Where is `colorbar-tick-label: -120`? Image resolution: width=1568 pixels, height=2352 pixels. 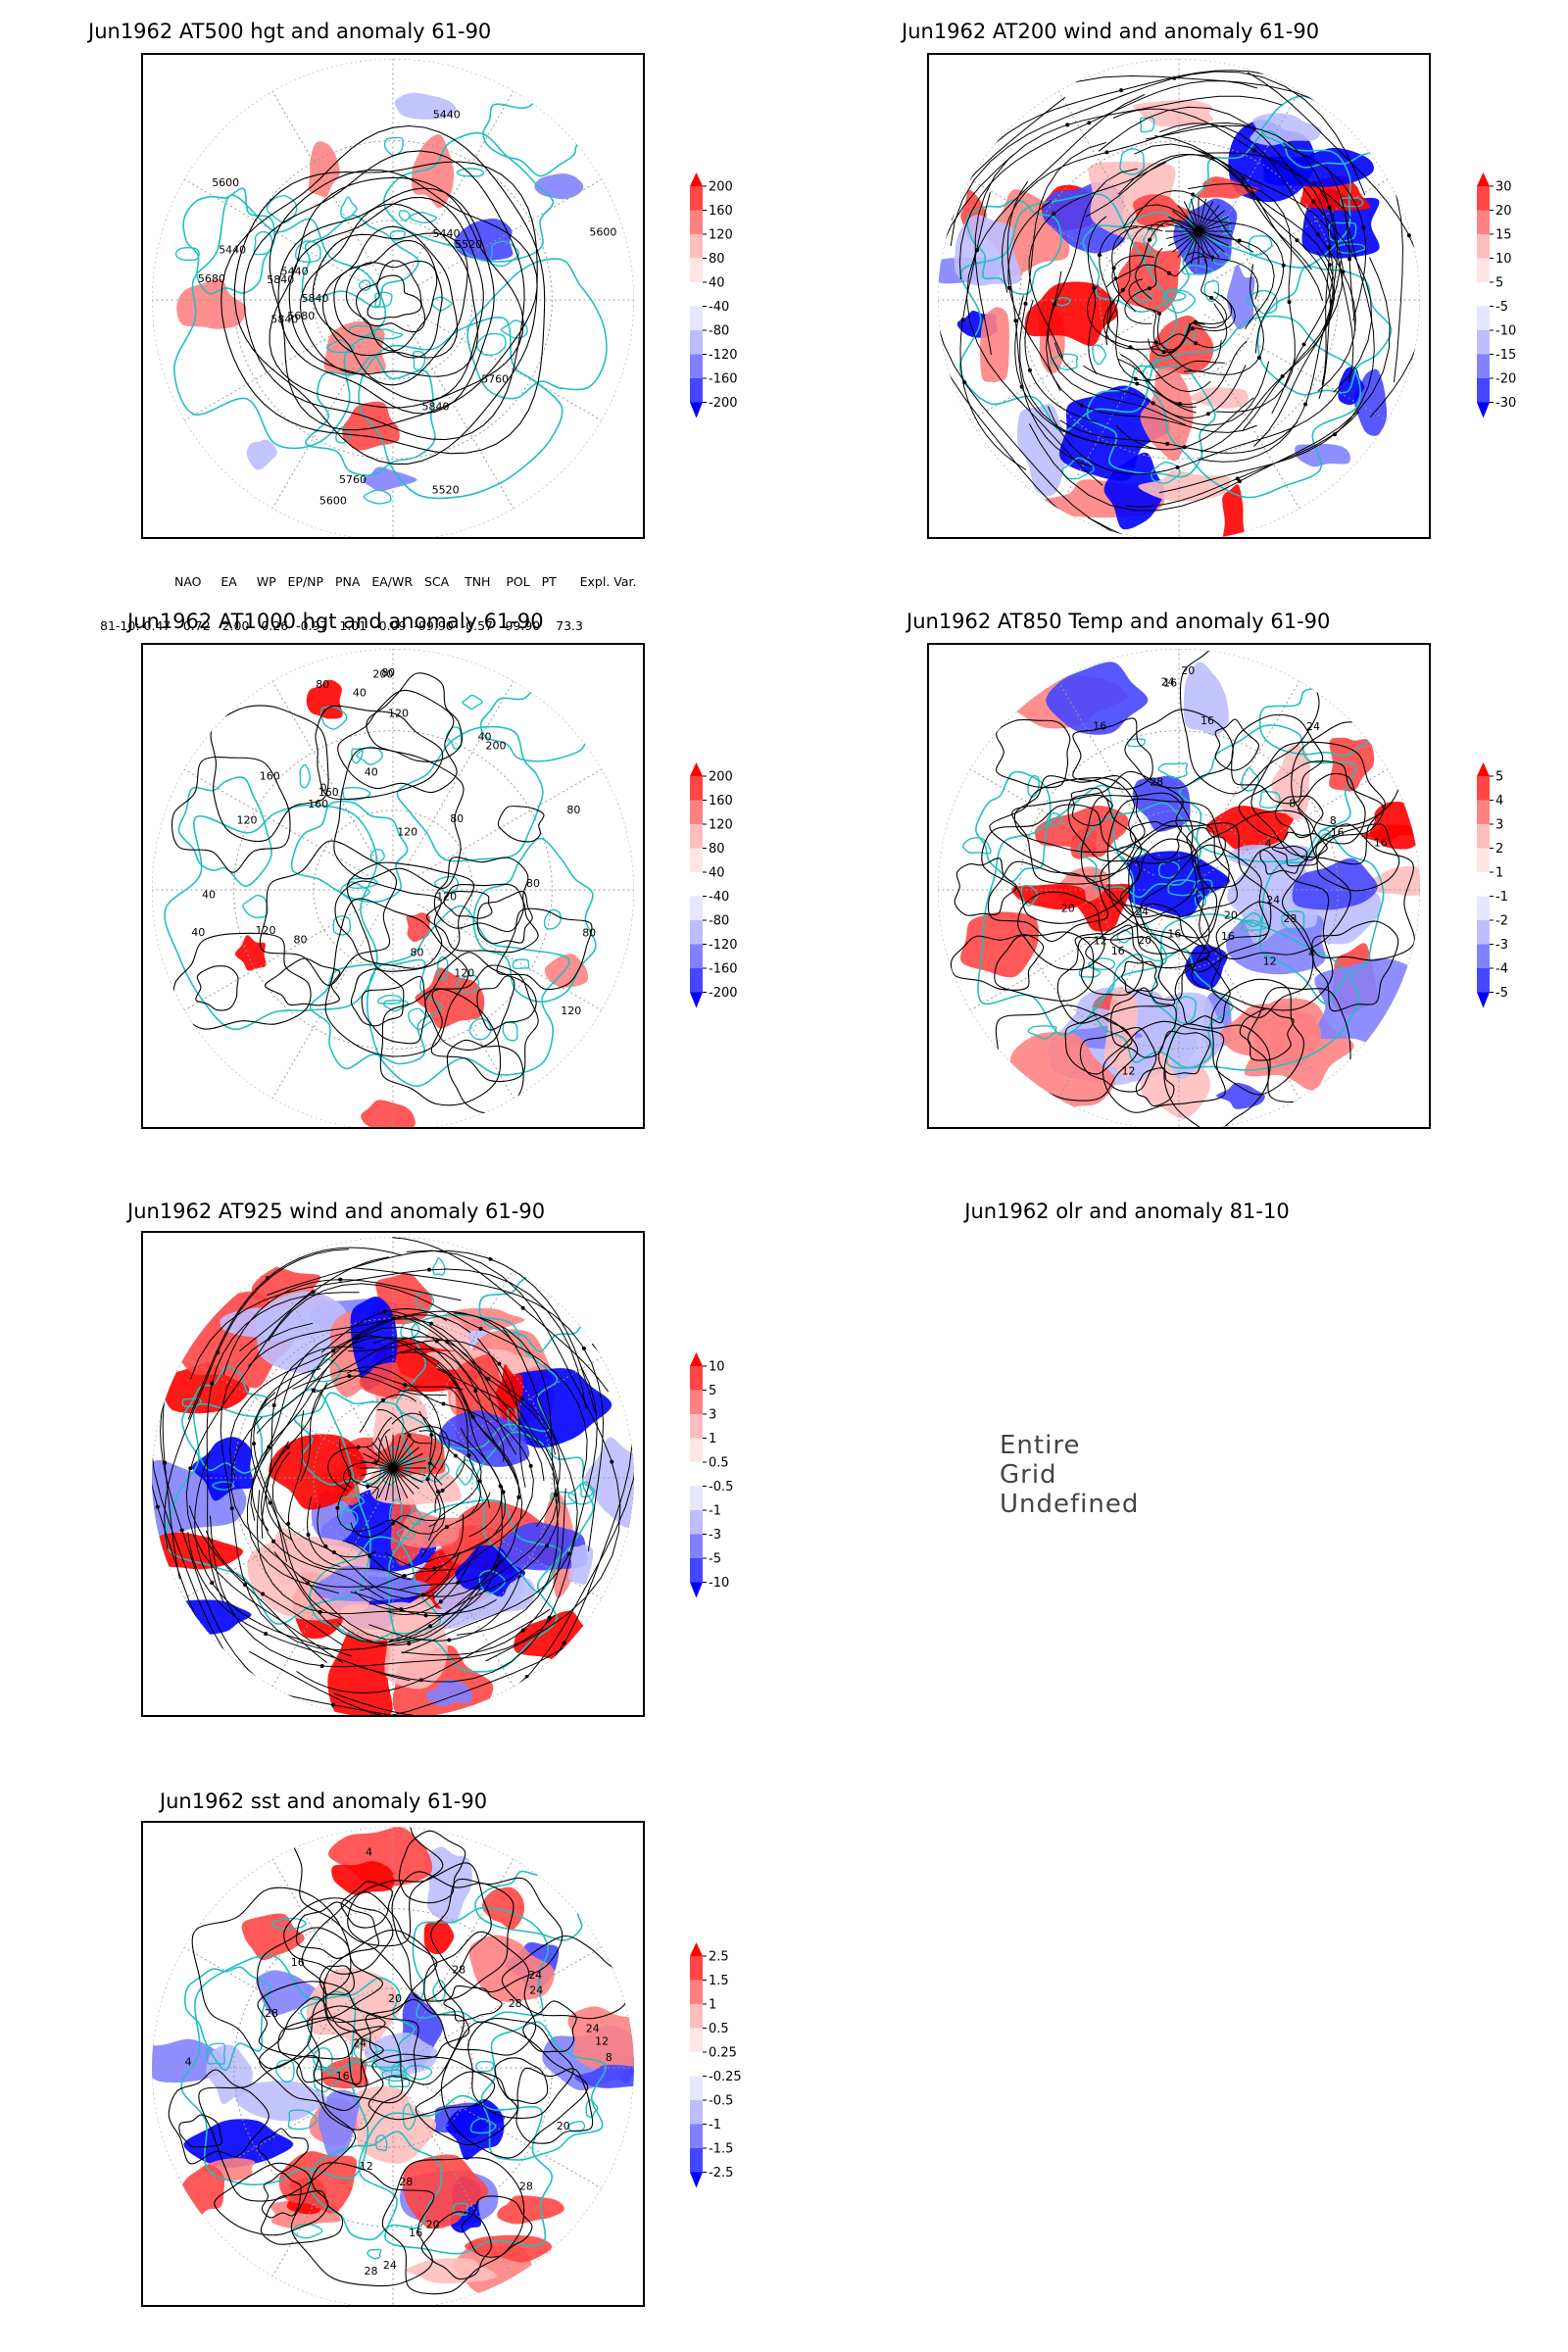
colorbar-tick-label: -120 is located at coordinates (723, 945).